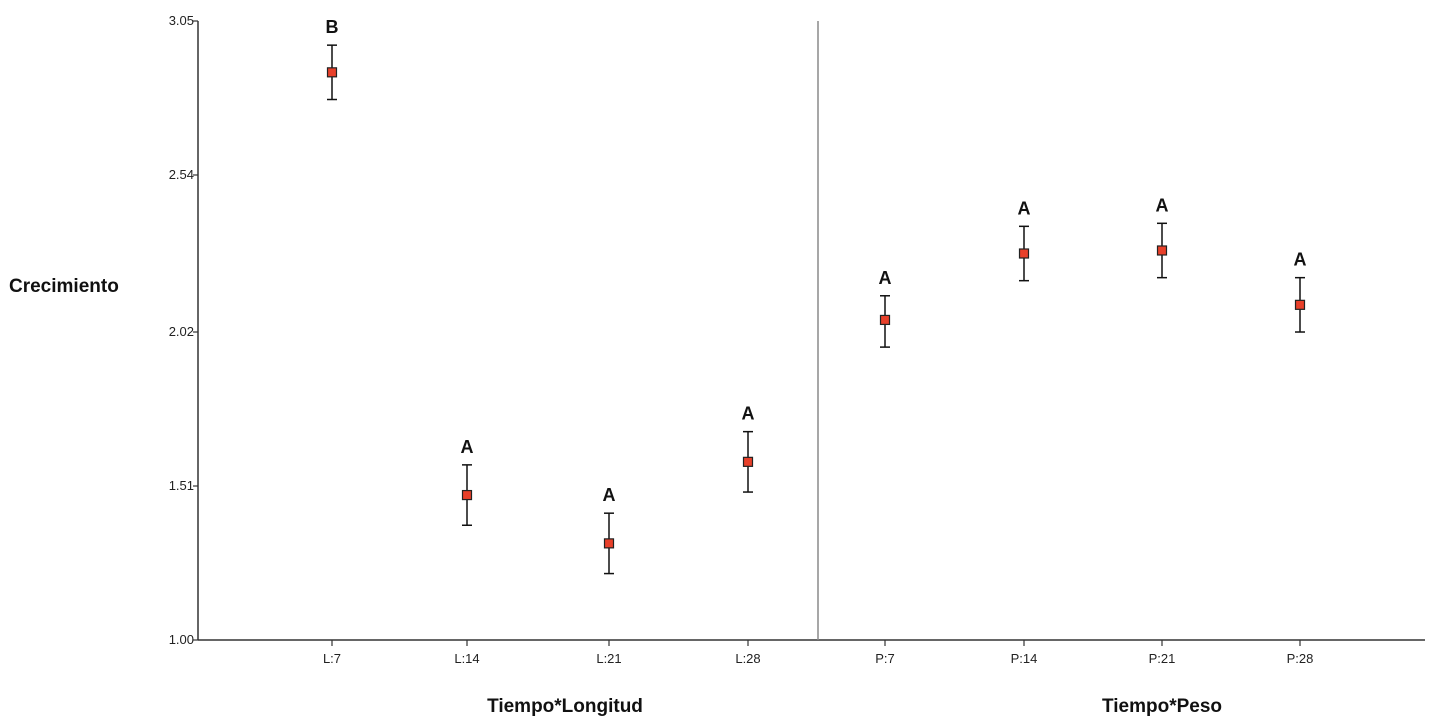 The height and width of the screenshot is (718, 1431). What do you see at coordinates (181, 639) in the screenshot?
I see `y-tick-label: 1.00` at bounding box center [181, 639].